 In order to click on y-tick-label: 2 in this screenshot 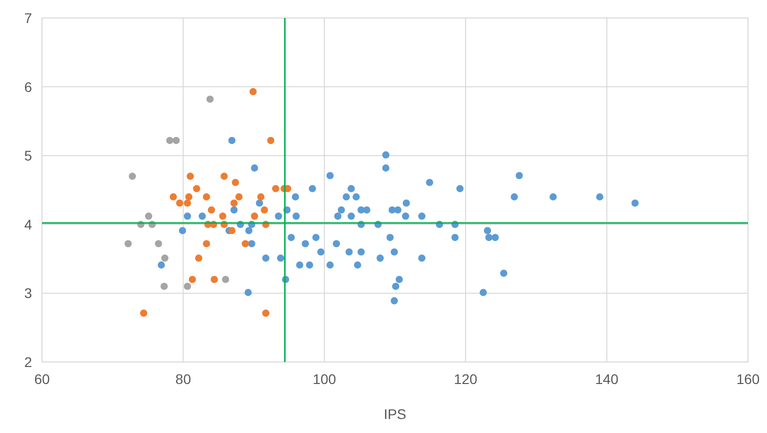, I will do `click(28, 362)`.